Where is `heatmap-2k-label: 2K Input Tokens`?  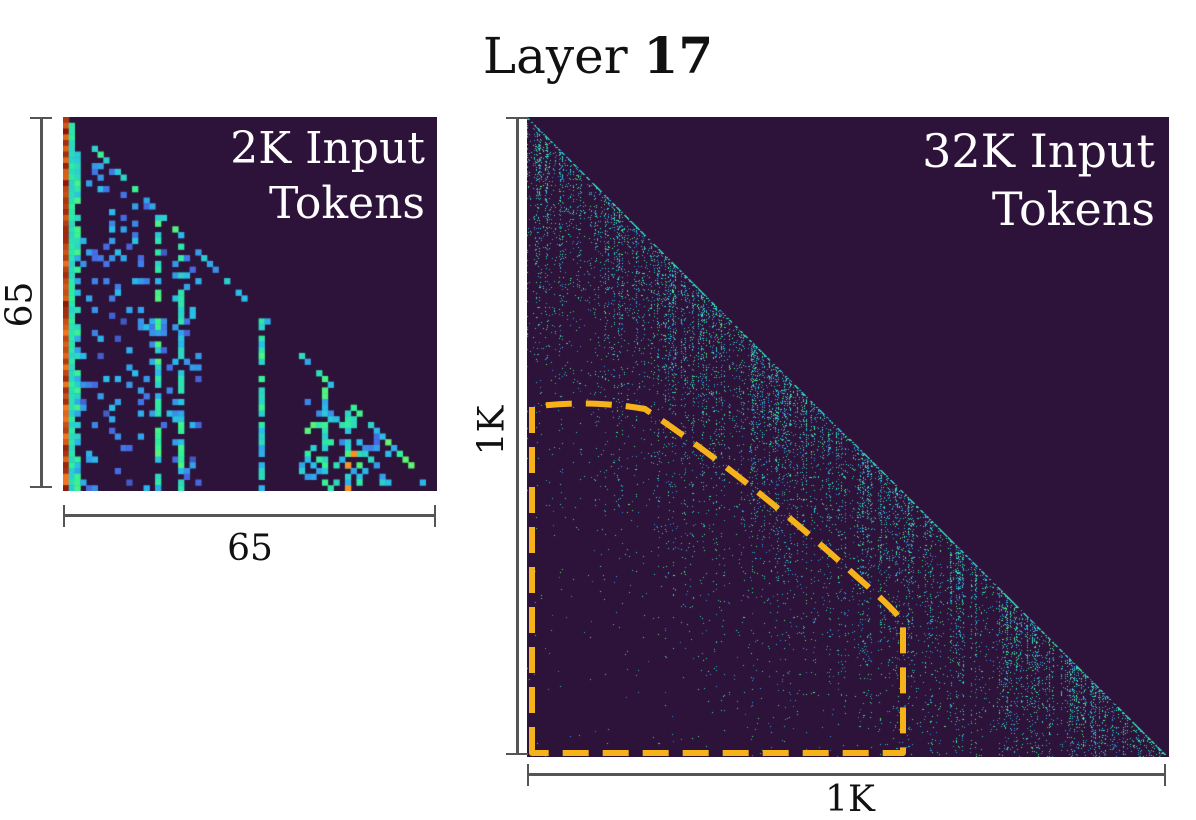
heatmap-2k-label: 2K Input Tokens is located at coordinates (327, 176).